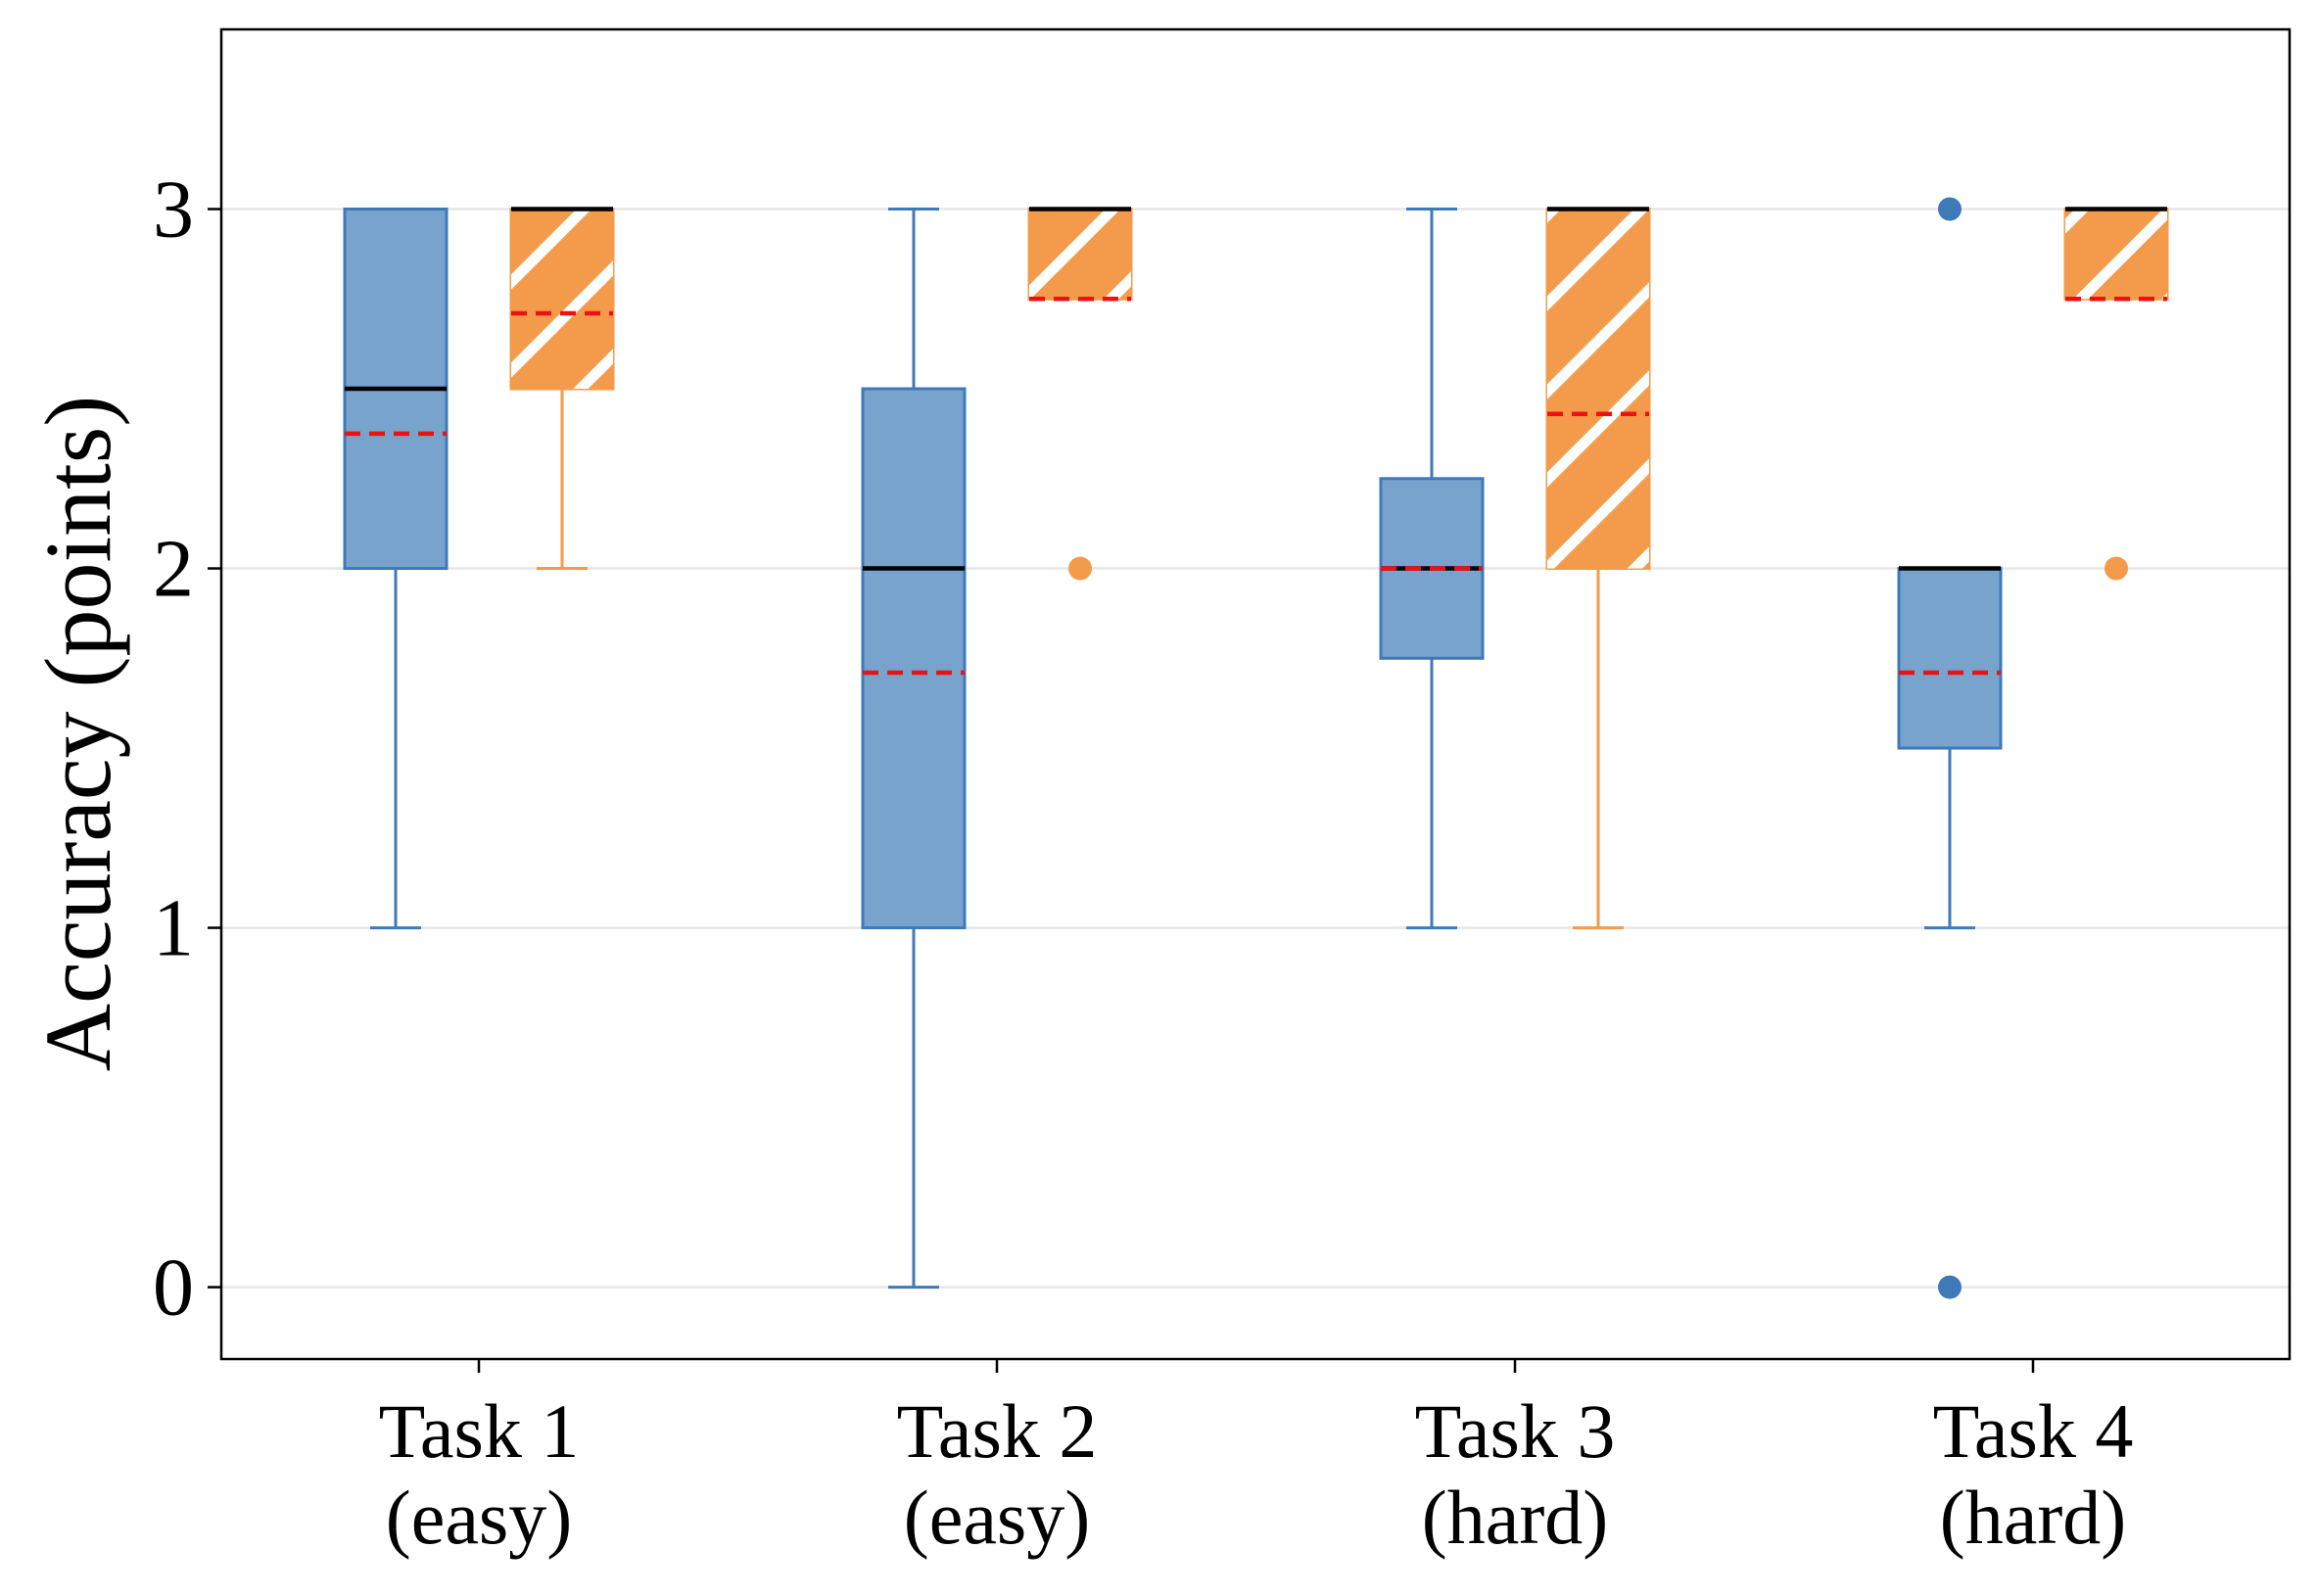 Image resolution: width=2317 pixels, height=1596 pixels. Describe the element at coordinates (2033, 1431) in the screenshot. I see `x-tick-label: Task 4` at that location.